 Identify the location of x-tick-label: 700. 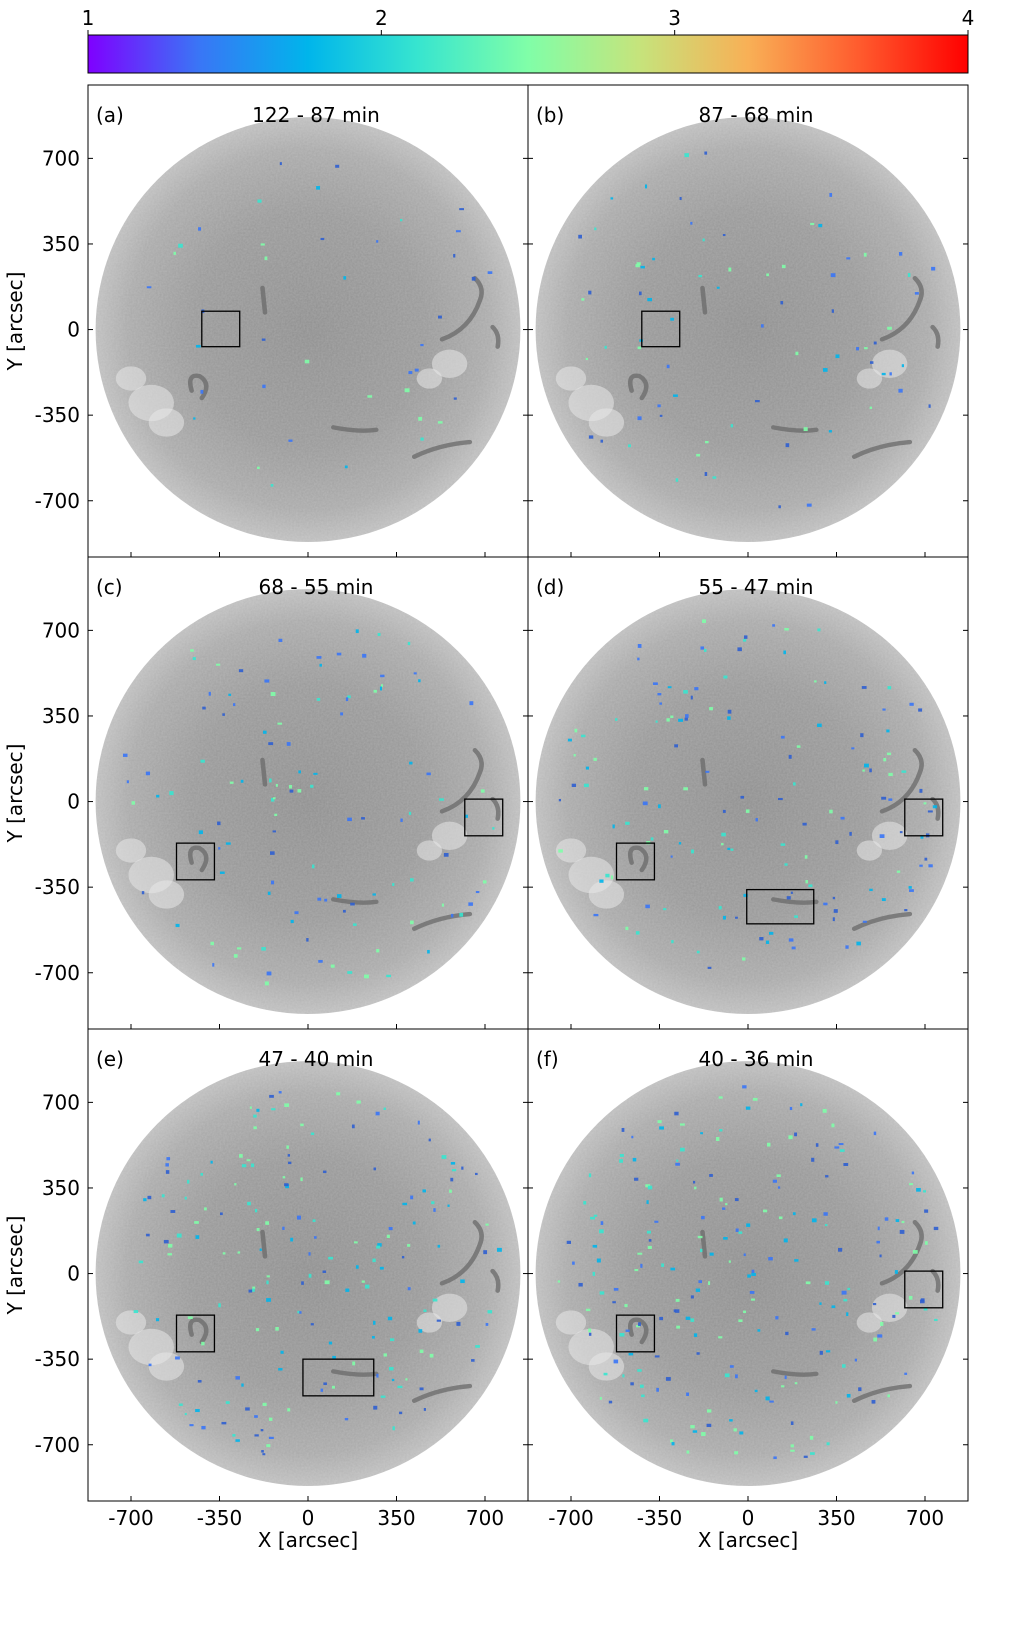
(925, 1518).